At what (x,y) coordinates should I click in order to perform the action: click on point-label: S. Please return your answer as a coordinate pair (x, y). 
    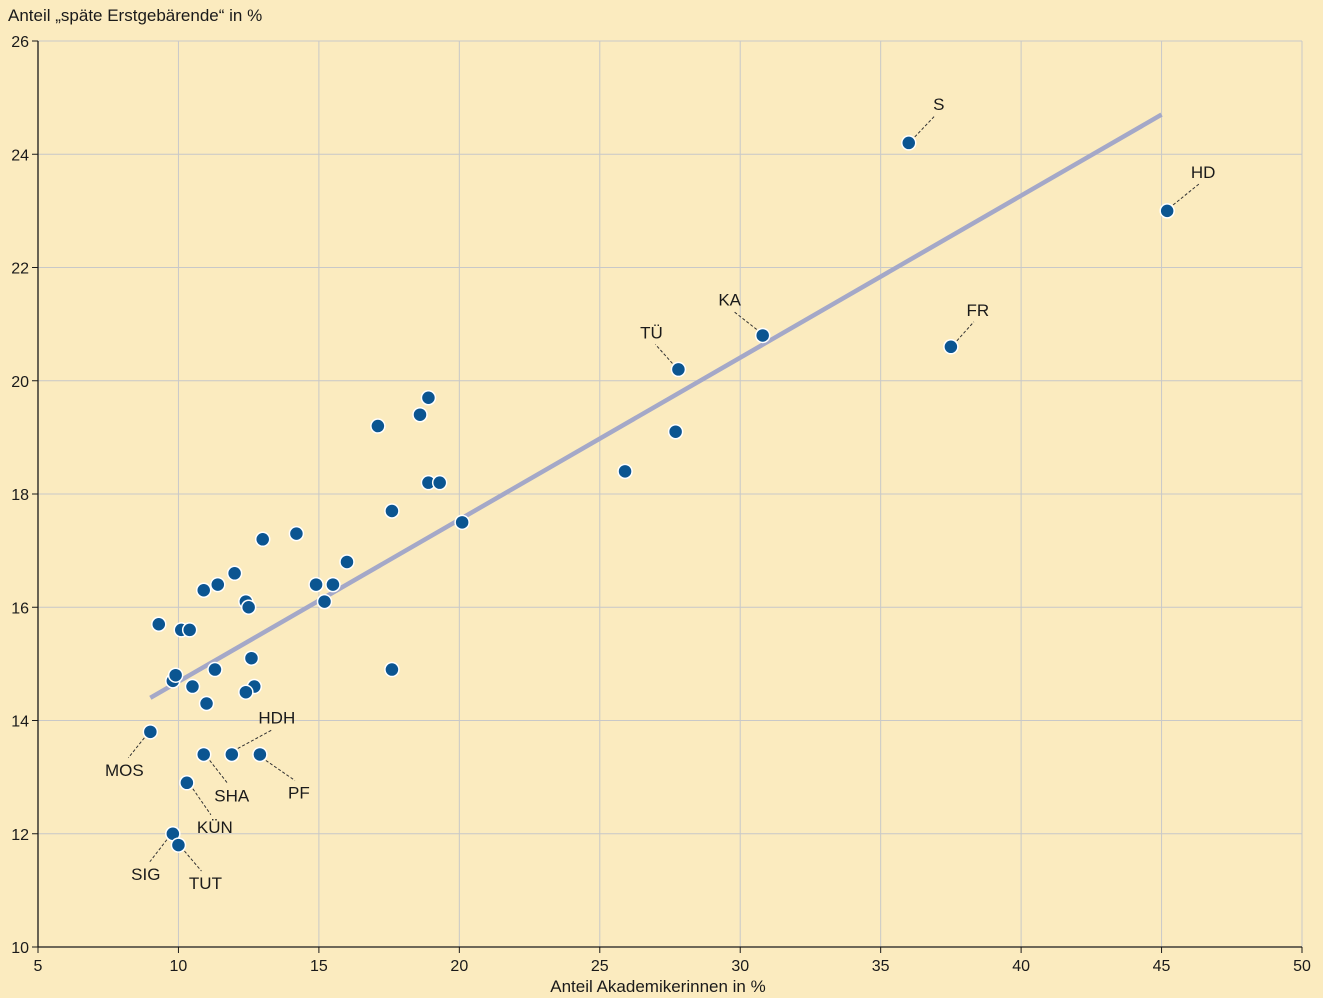
    Looking at the image, I should click on (938, 104).